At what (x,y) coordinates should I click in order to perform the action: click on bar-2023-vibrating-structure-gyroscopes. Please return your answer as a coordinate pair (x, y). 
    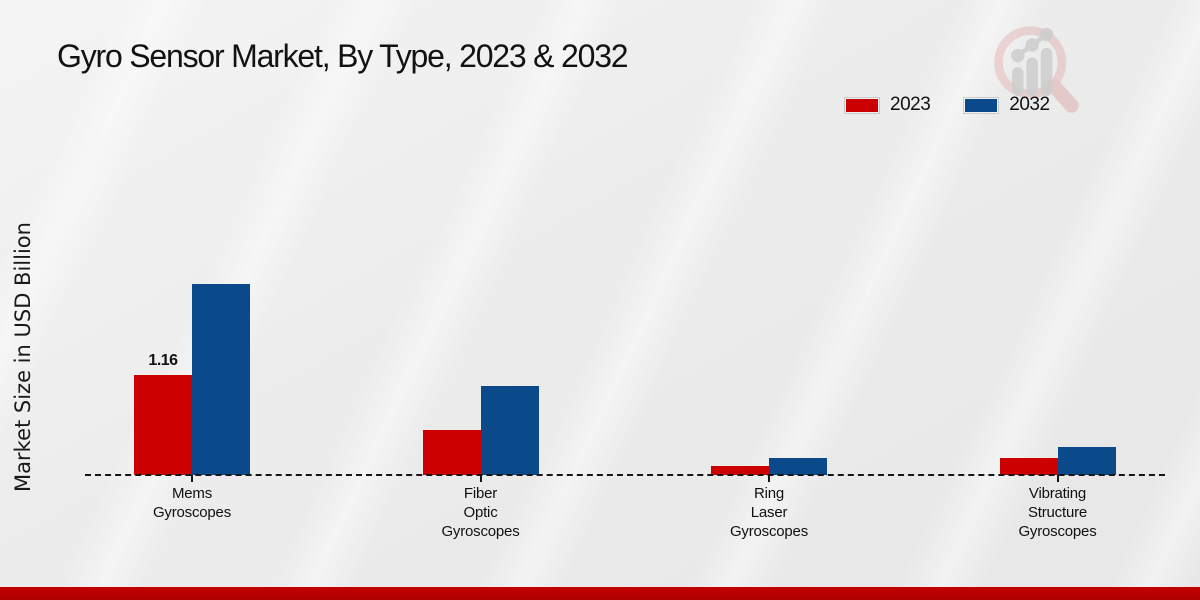
    Looking at the image, I should click on (1028, 466).